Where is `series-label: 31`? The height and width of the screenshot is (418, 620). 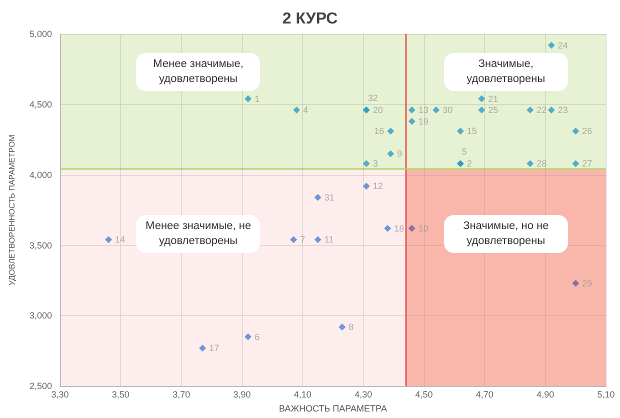
series-label: 31 is located at coordinates (329, 197).